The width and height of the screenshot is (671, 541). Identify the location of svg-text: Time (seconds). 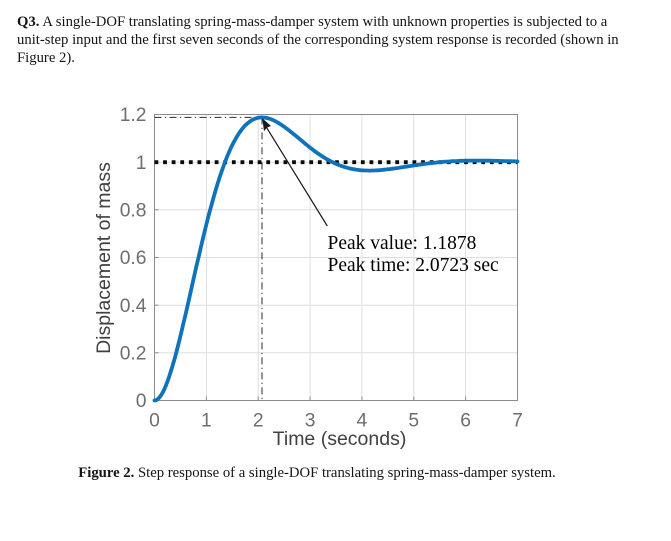
(340, 439).